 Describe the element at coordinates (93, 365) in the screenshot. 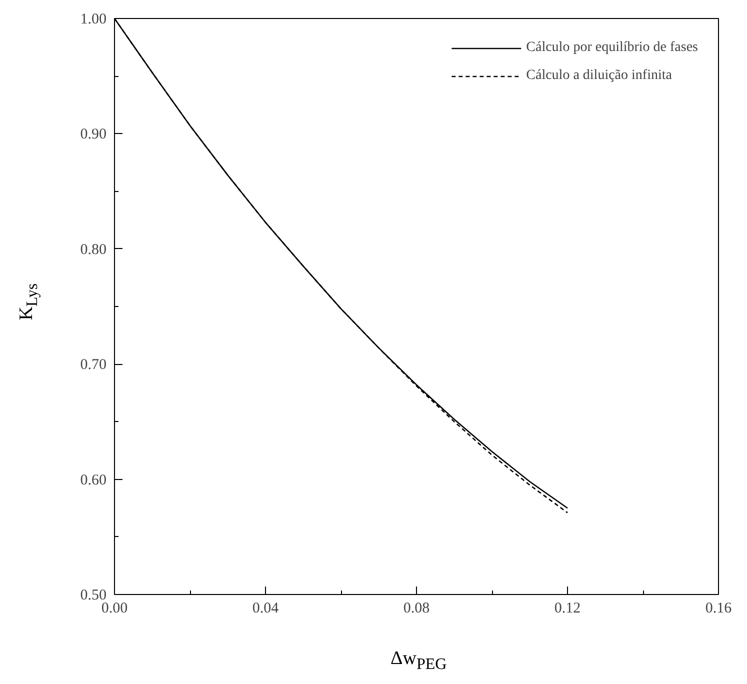

I see `y-tick-label: 0.70` at that location.